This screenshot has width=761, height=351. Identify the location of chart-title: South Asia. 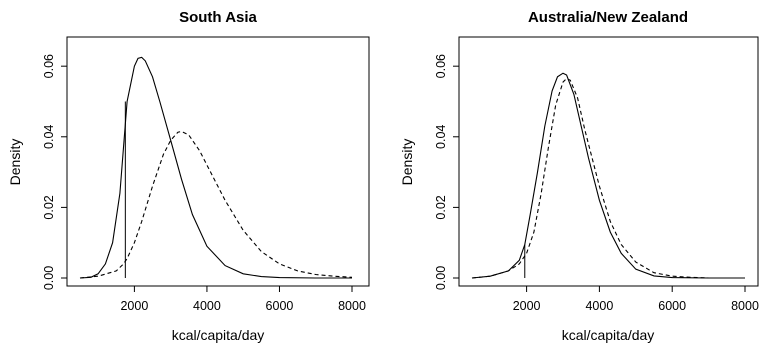
(218, 17).